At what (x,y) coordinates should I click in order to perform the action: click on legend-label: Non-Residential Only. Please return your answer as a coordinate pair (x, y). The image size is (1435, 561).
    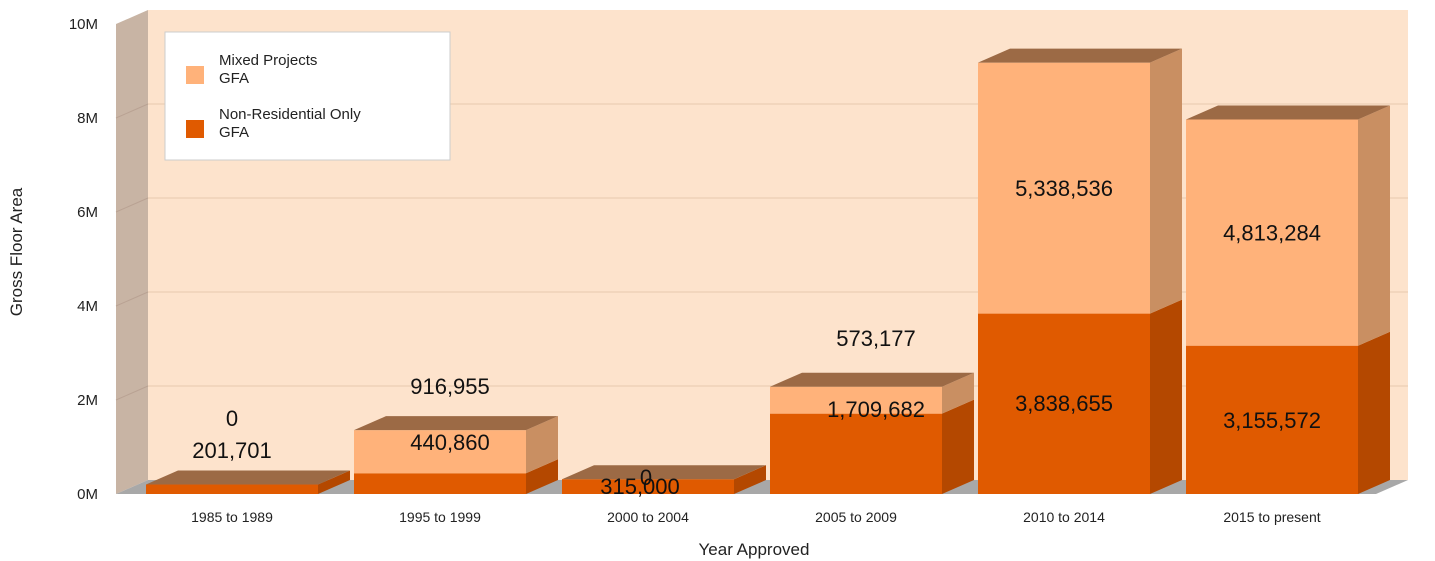
    Looking at the image, I should click on (290, 114).